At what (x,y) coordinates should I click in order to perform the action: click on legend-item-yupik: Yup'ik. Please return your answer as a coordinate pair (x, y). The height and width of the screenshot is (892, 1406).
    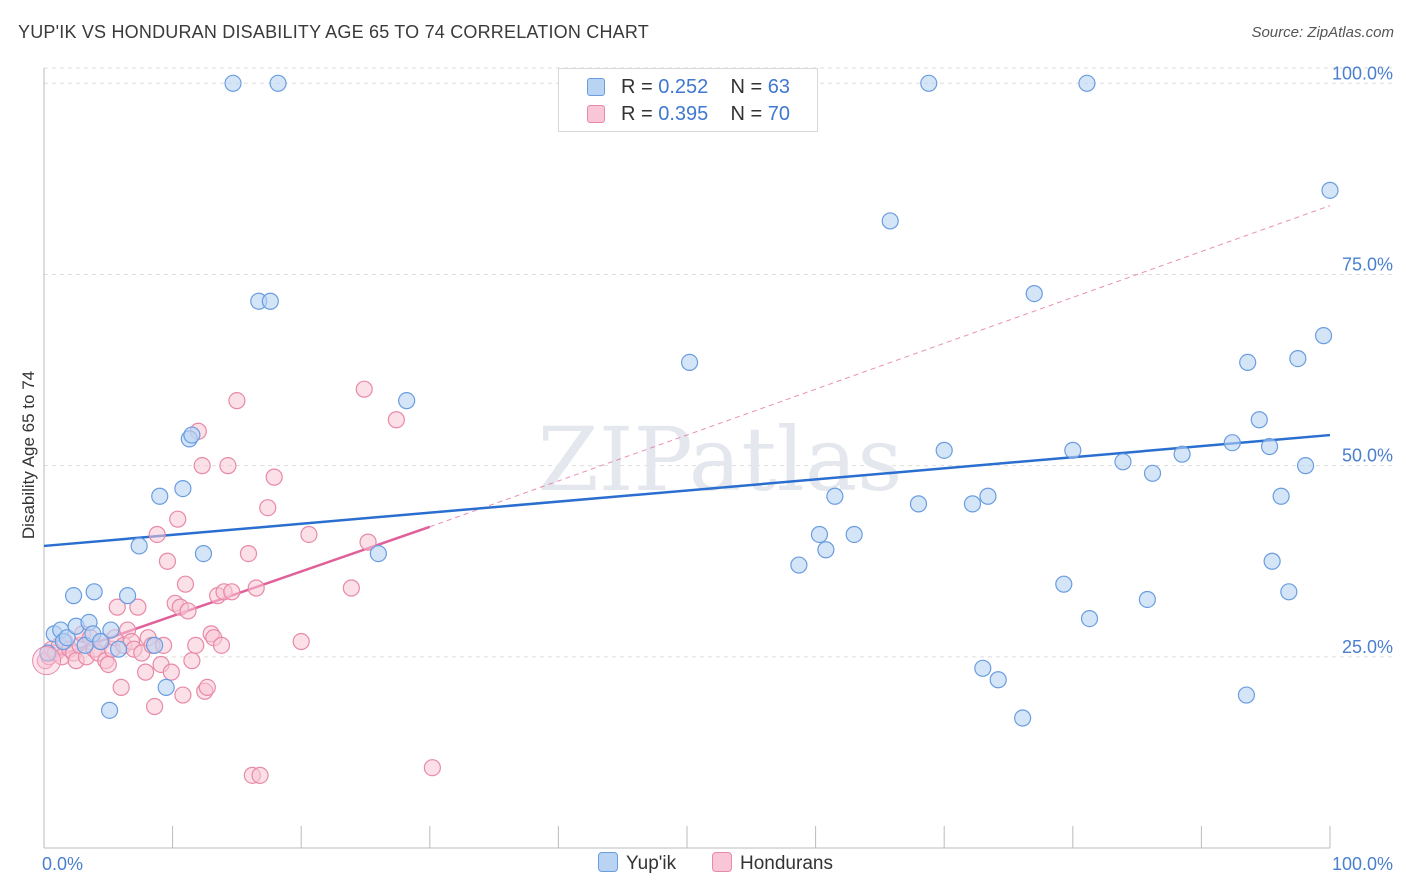
    Looking at the image, I should click on (637, 863).